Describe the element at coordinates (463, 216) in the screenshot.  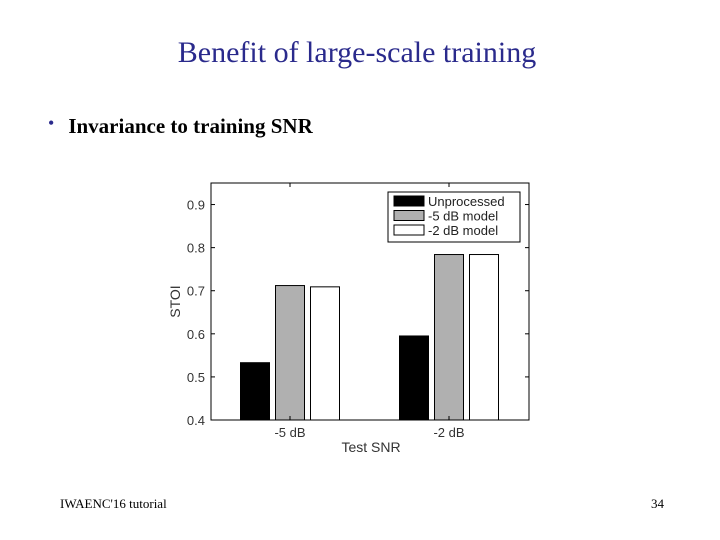
I see `legend-label-1: -5 dB model` at that location.